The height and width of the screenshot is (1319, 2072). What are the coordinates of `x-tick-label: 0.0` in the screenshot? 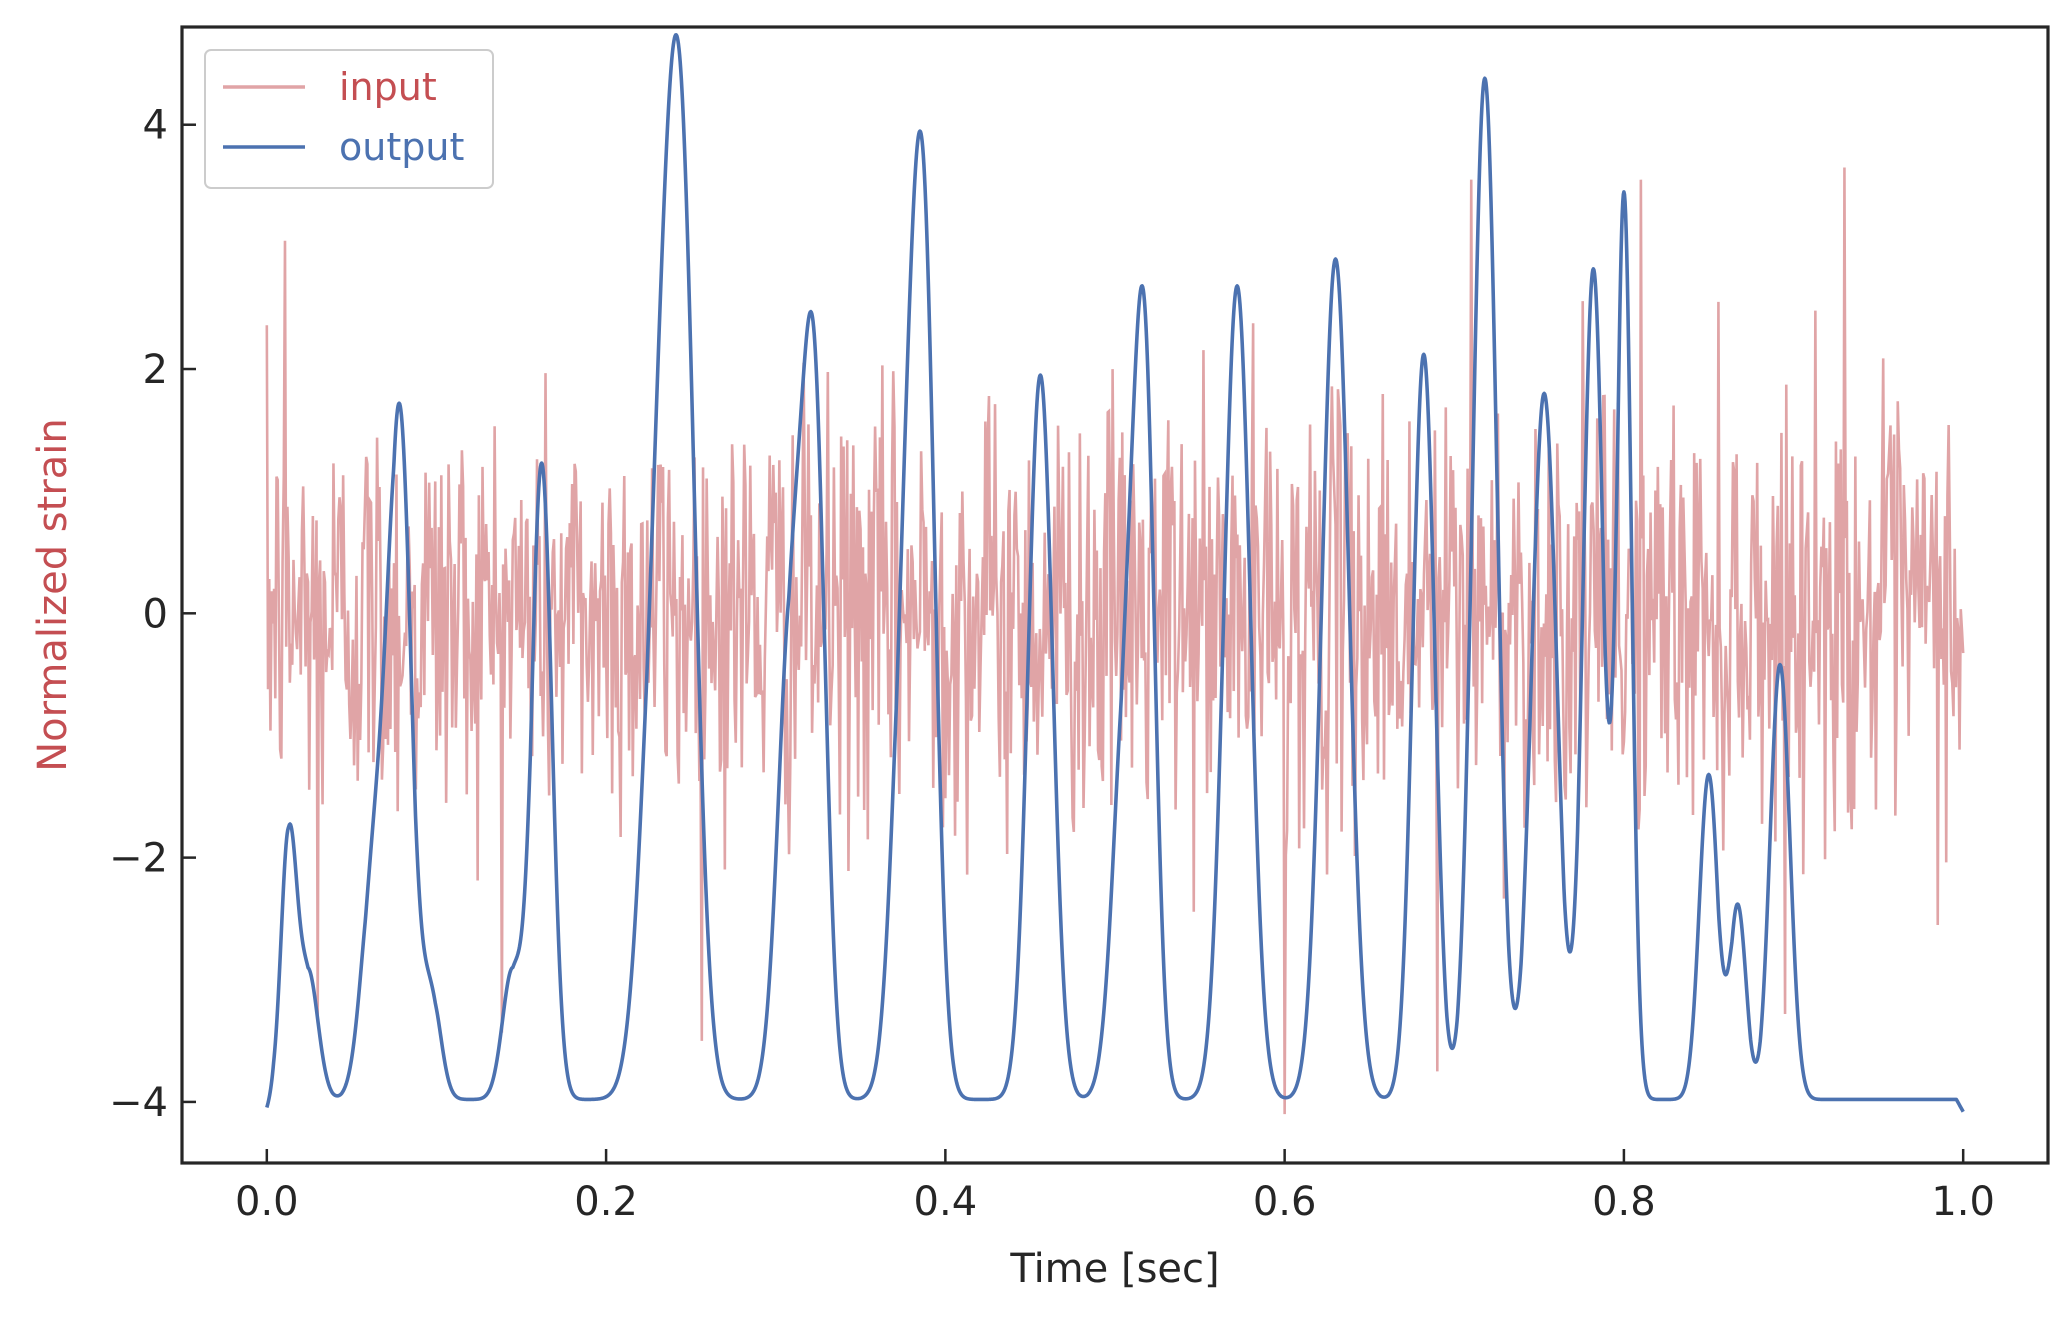 It's located at (267, 1202).